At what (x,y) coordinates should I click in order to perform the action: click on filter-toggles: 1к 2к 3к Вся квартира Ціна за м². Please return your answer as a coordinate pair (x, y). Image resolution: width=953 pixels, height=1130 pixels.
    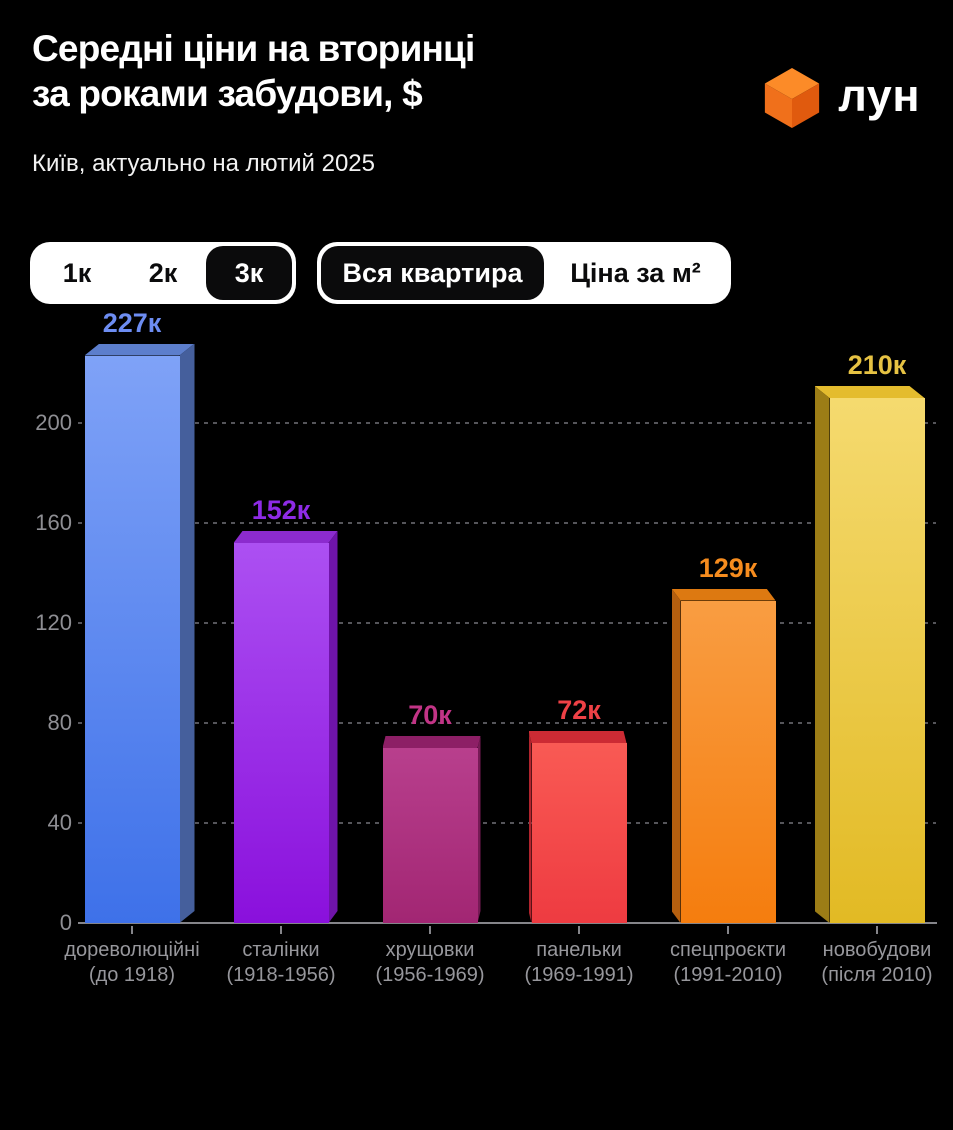
    Looking at the image, I should click on (380, 273).